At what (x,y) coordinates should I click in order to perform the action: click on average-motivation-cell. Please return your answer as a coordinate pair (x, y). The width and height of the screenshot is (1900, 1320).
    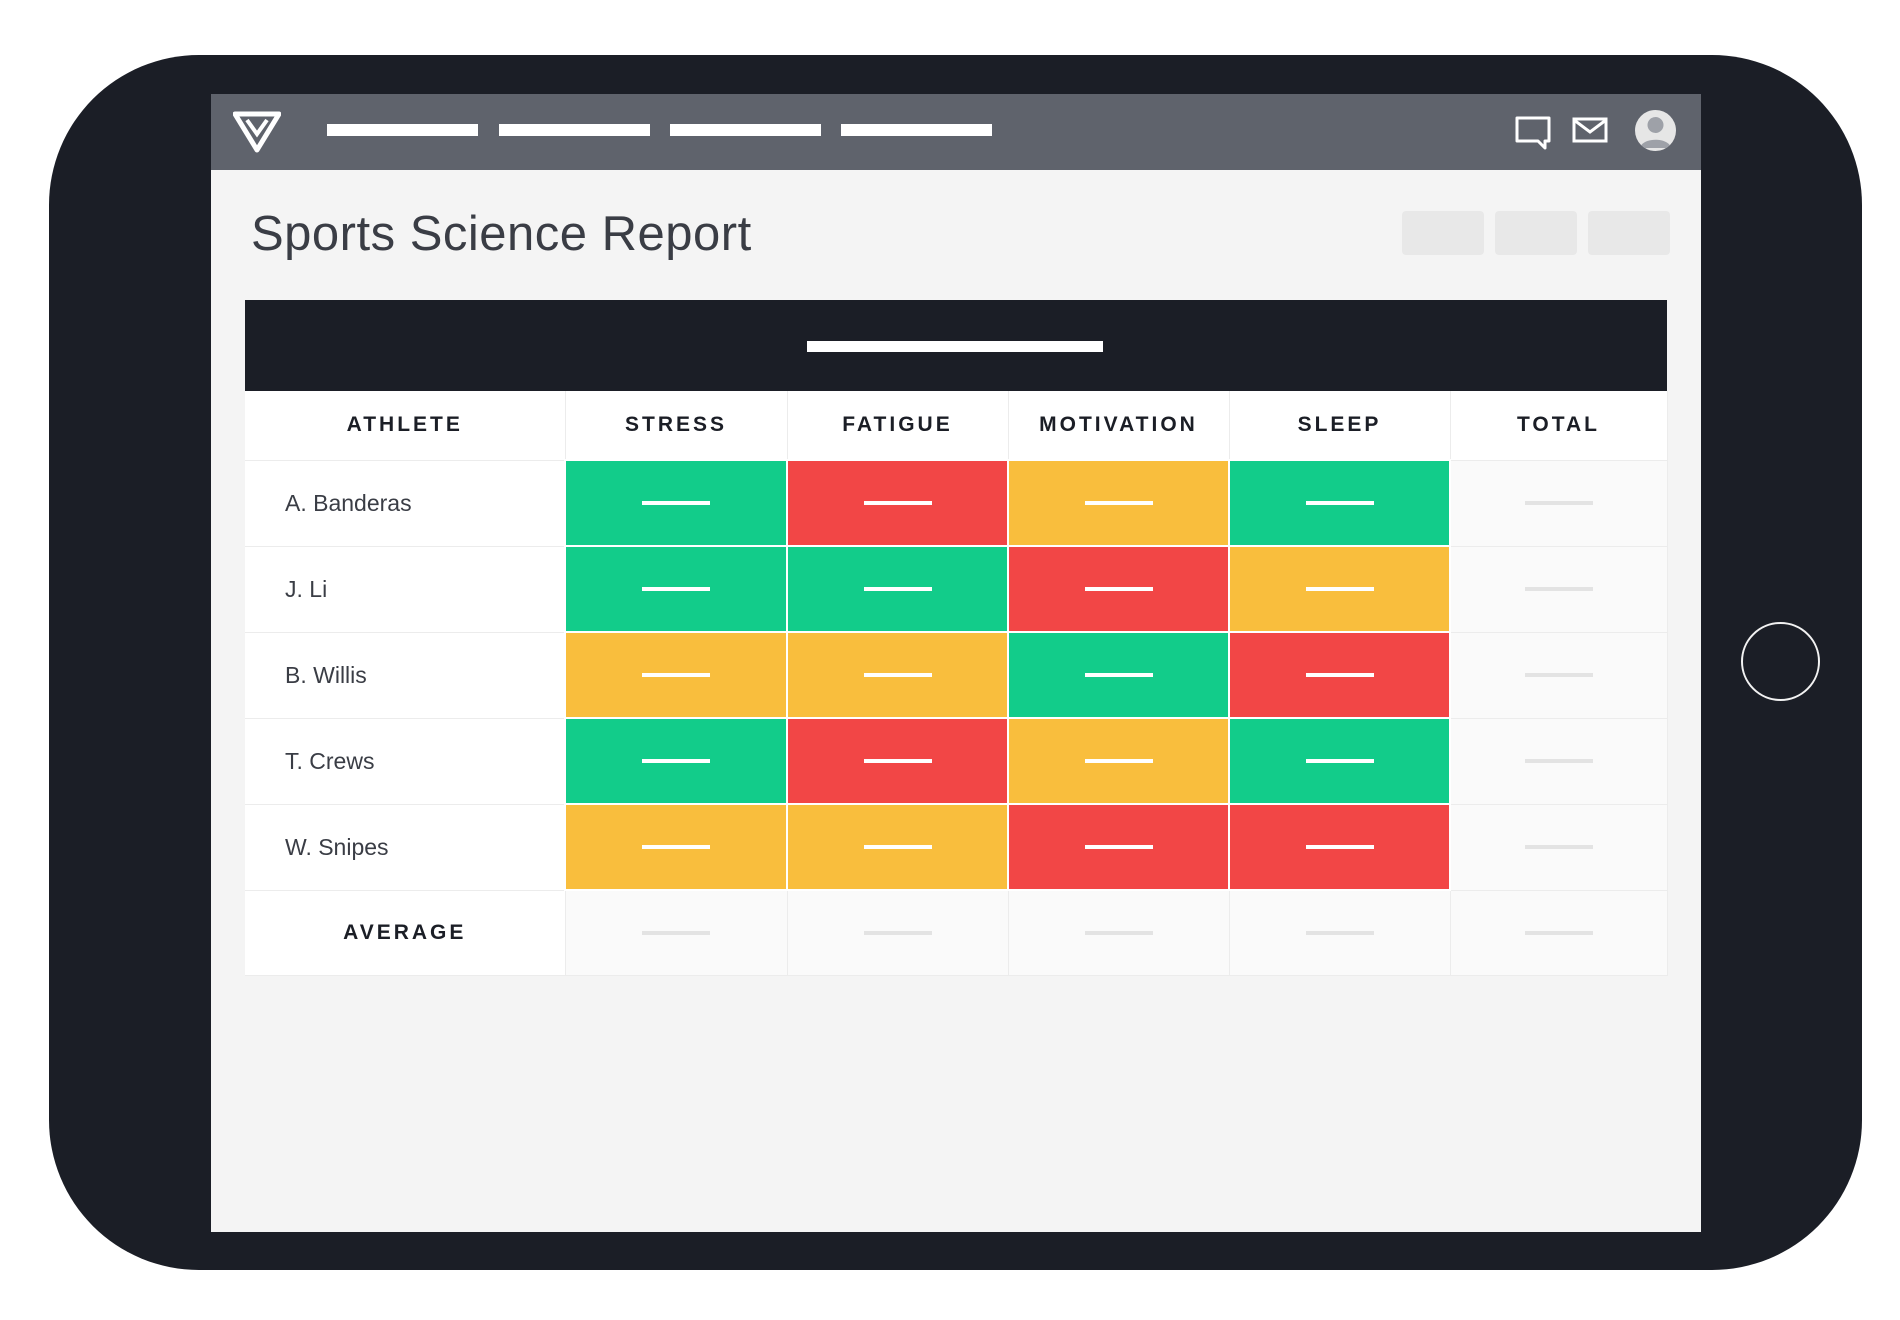
    Looking at the image, I should click on (1119, 933).